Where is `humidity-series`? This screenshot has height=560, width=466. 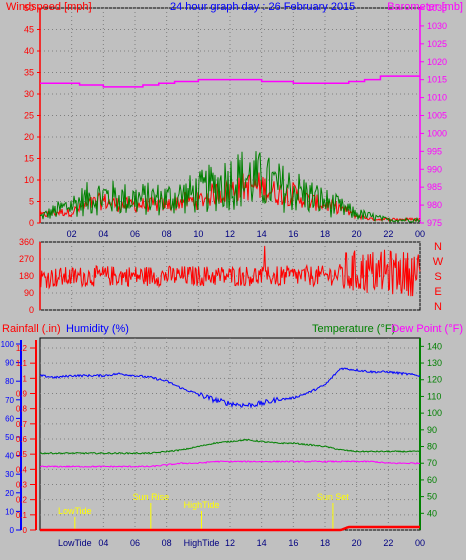 humidity-series is located at coordinates (230, 388).